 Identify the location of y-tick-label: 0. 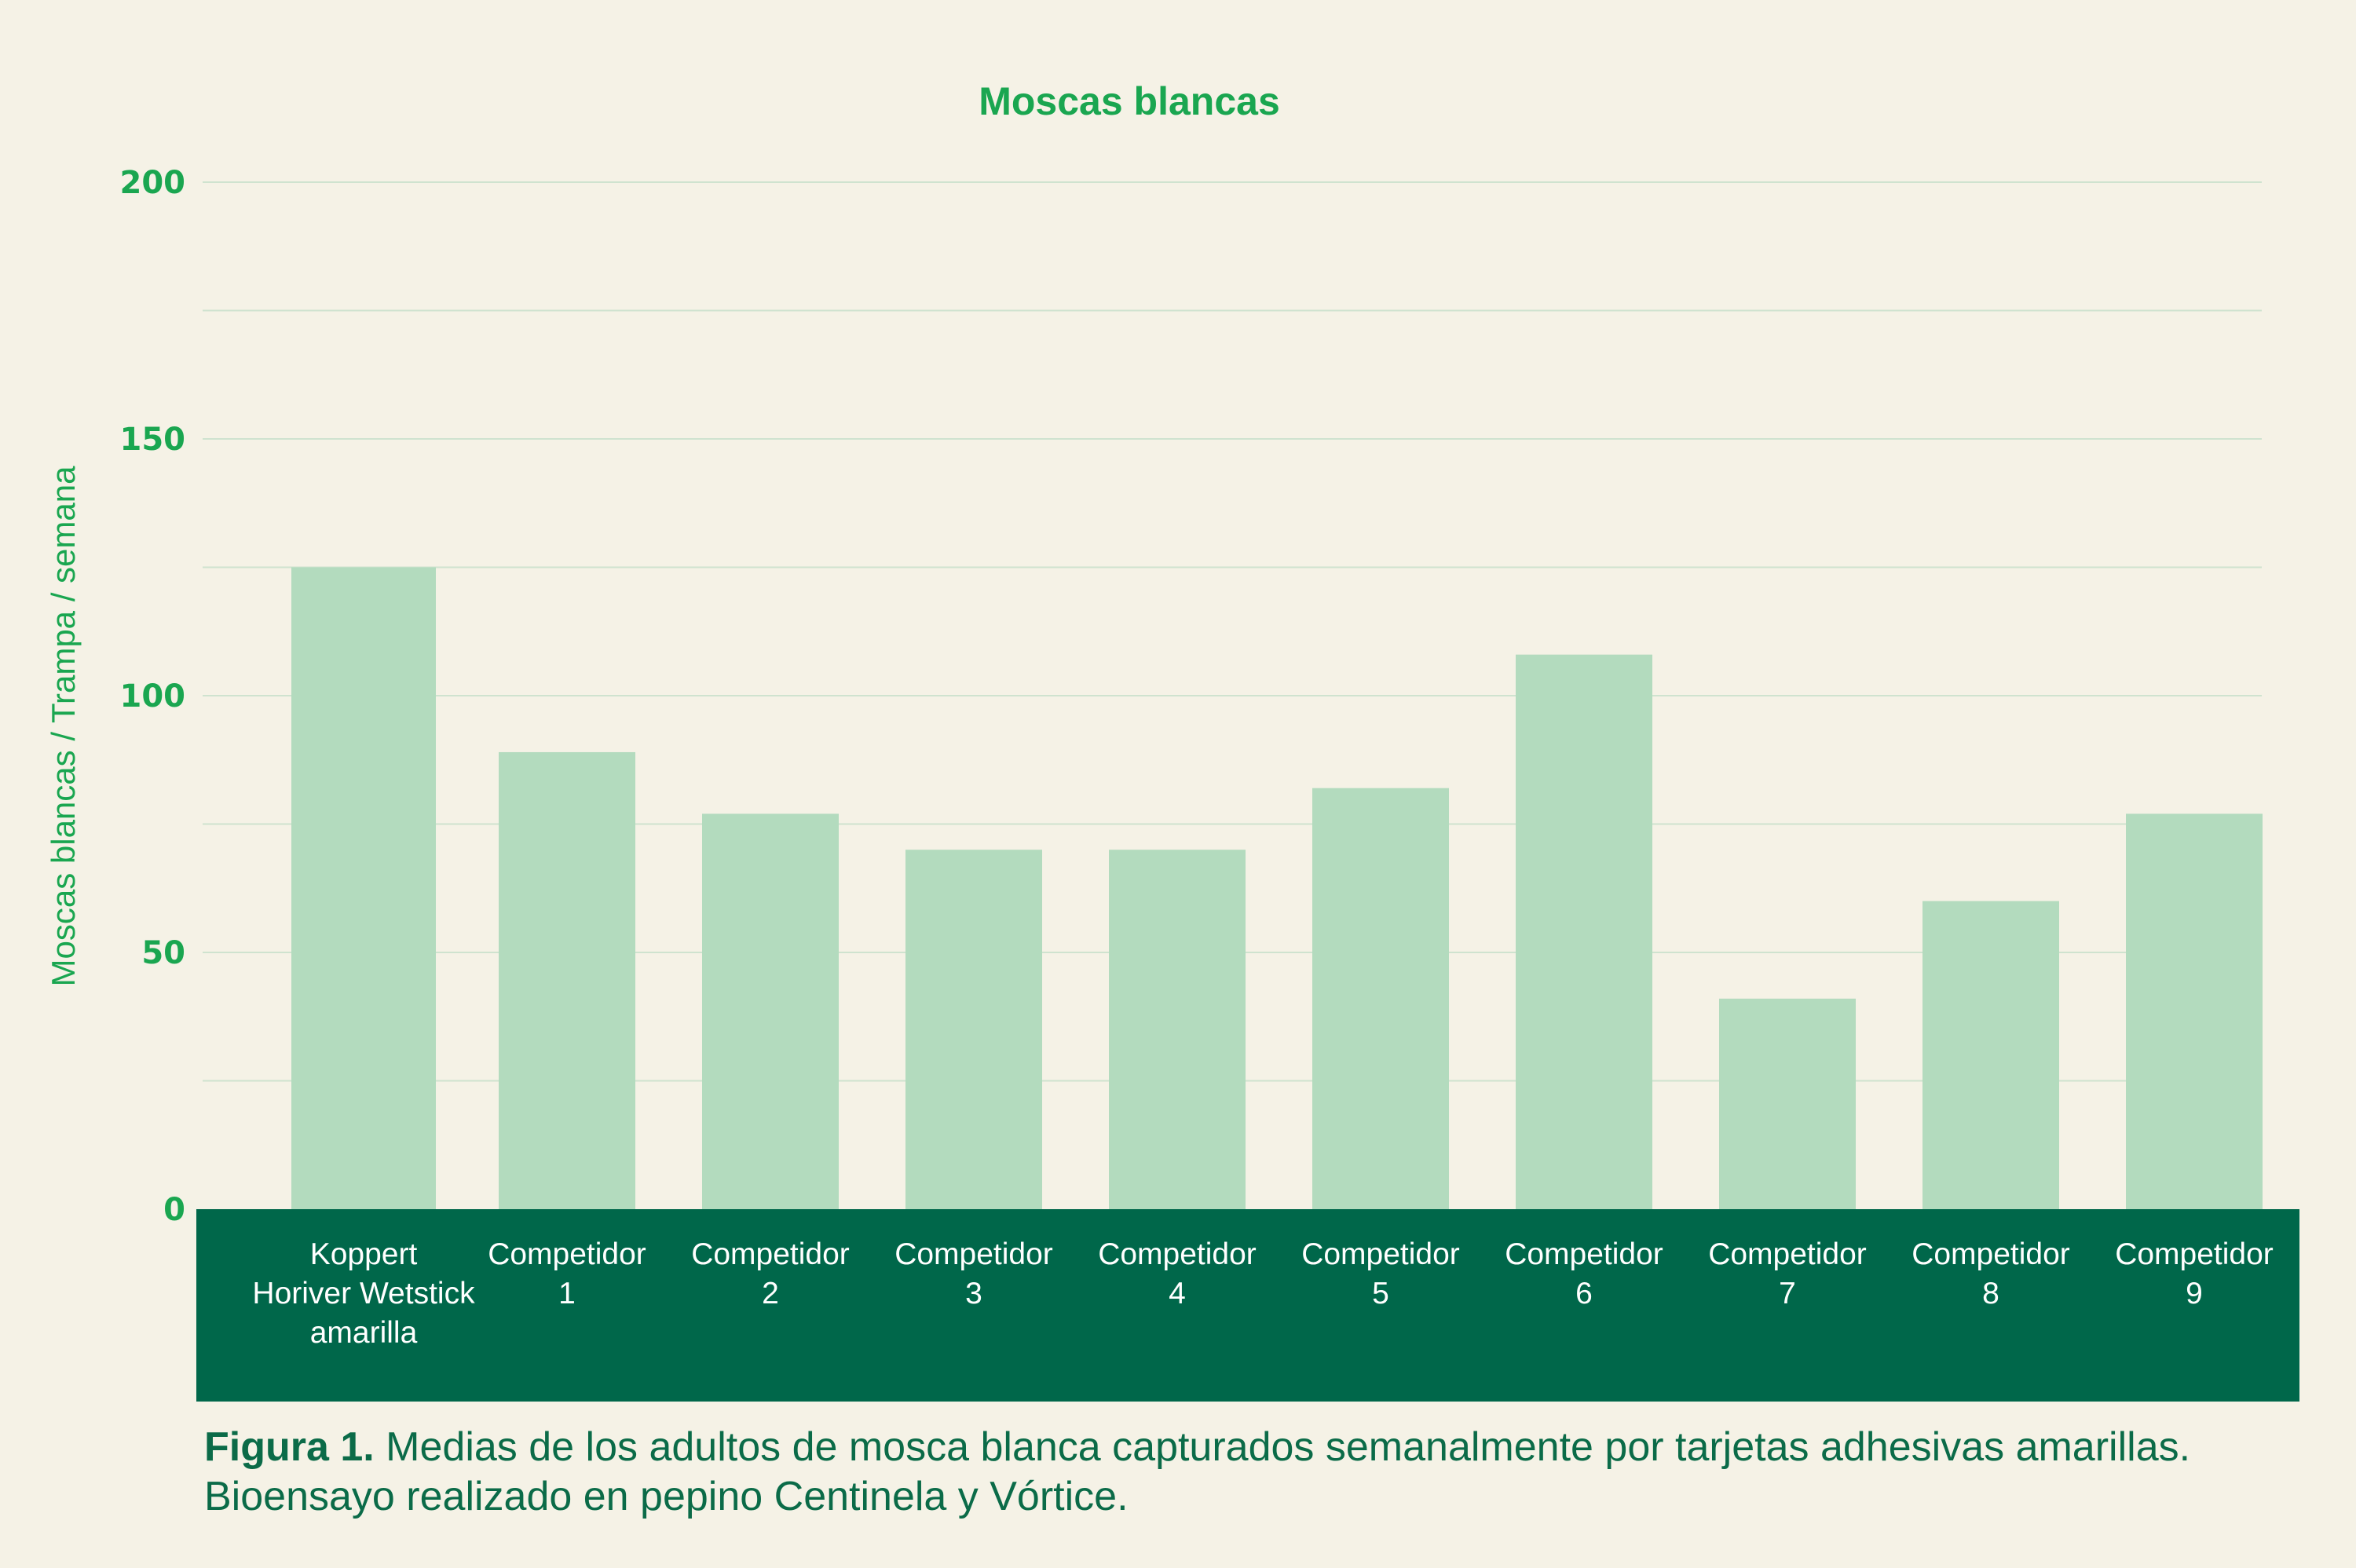
(174, 1210).